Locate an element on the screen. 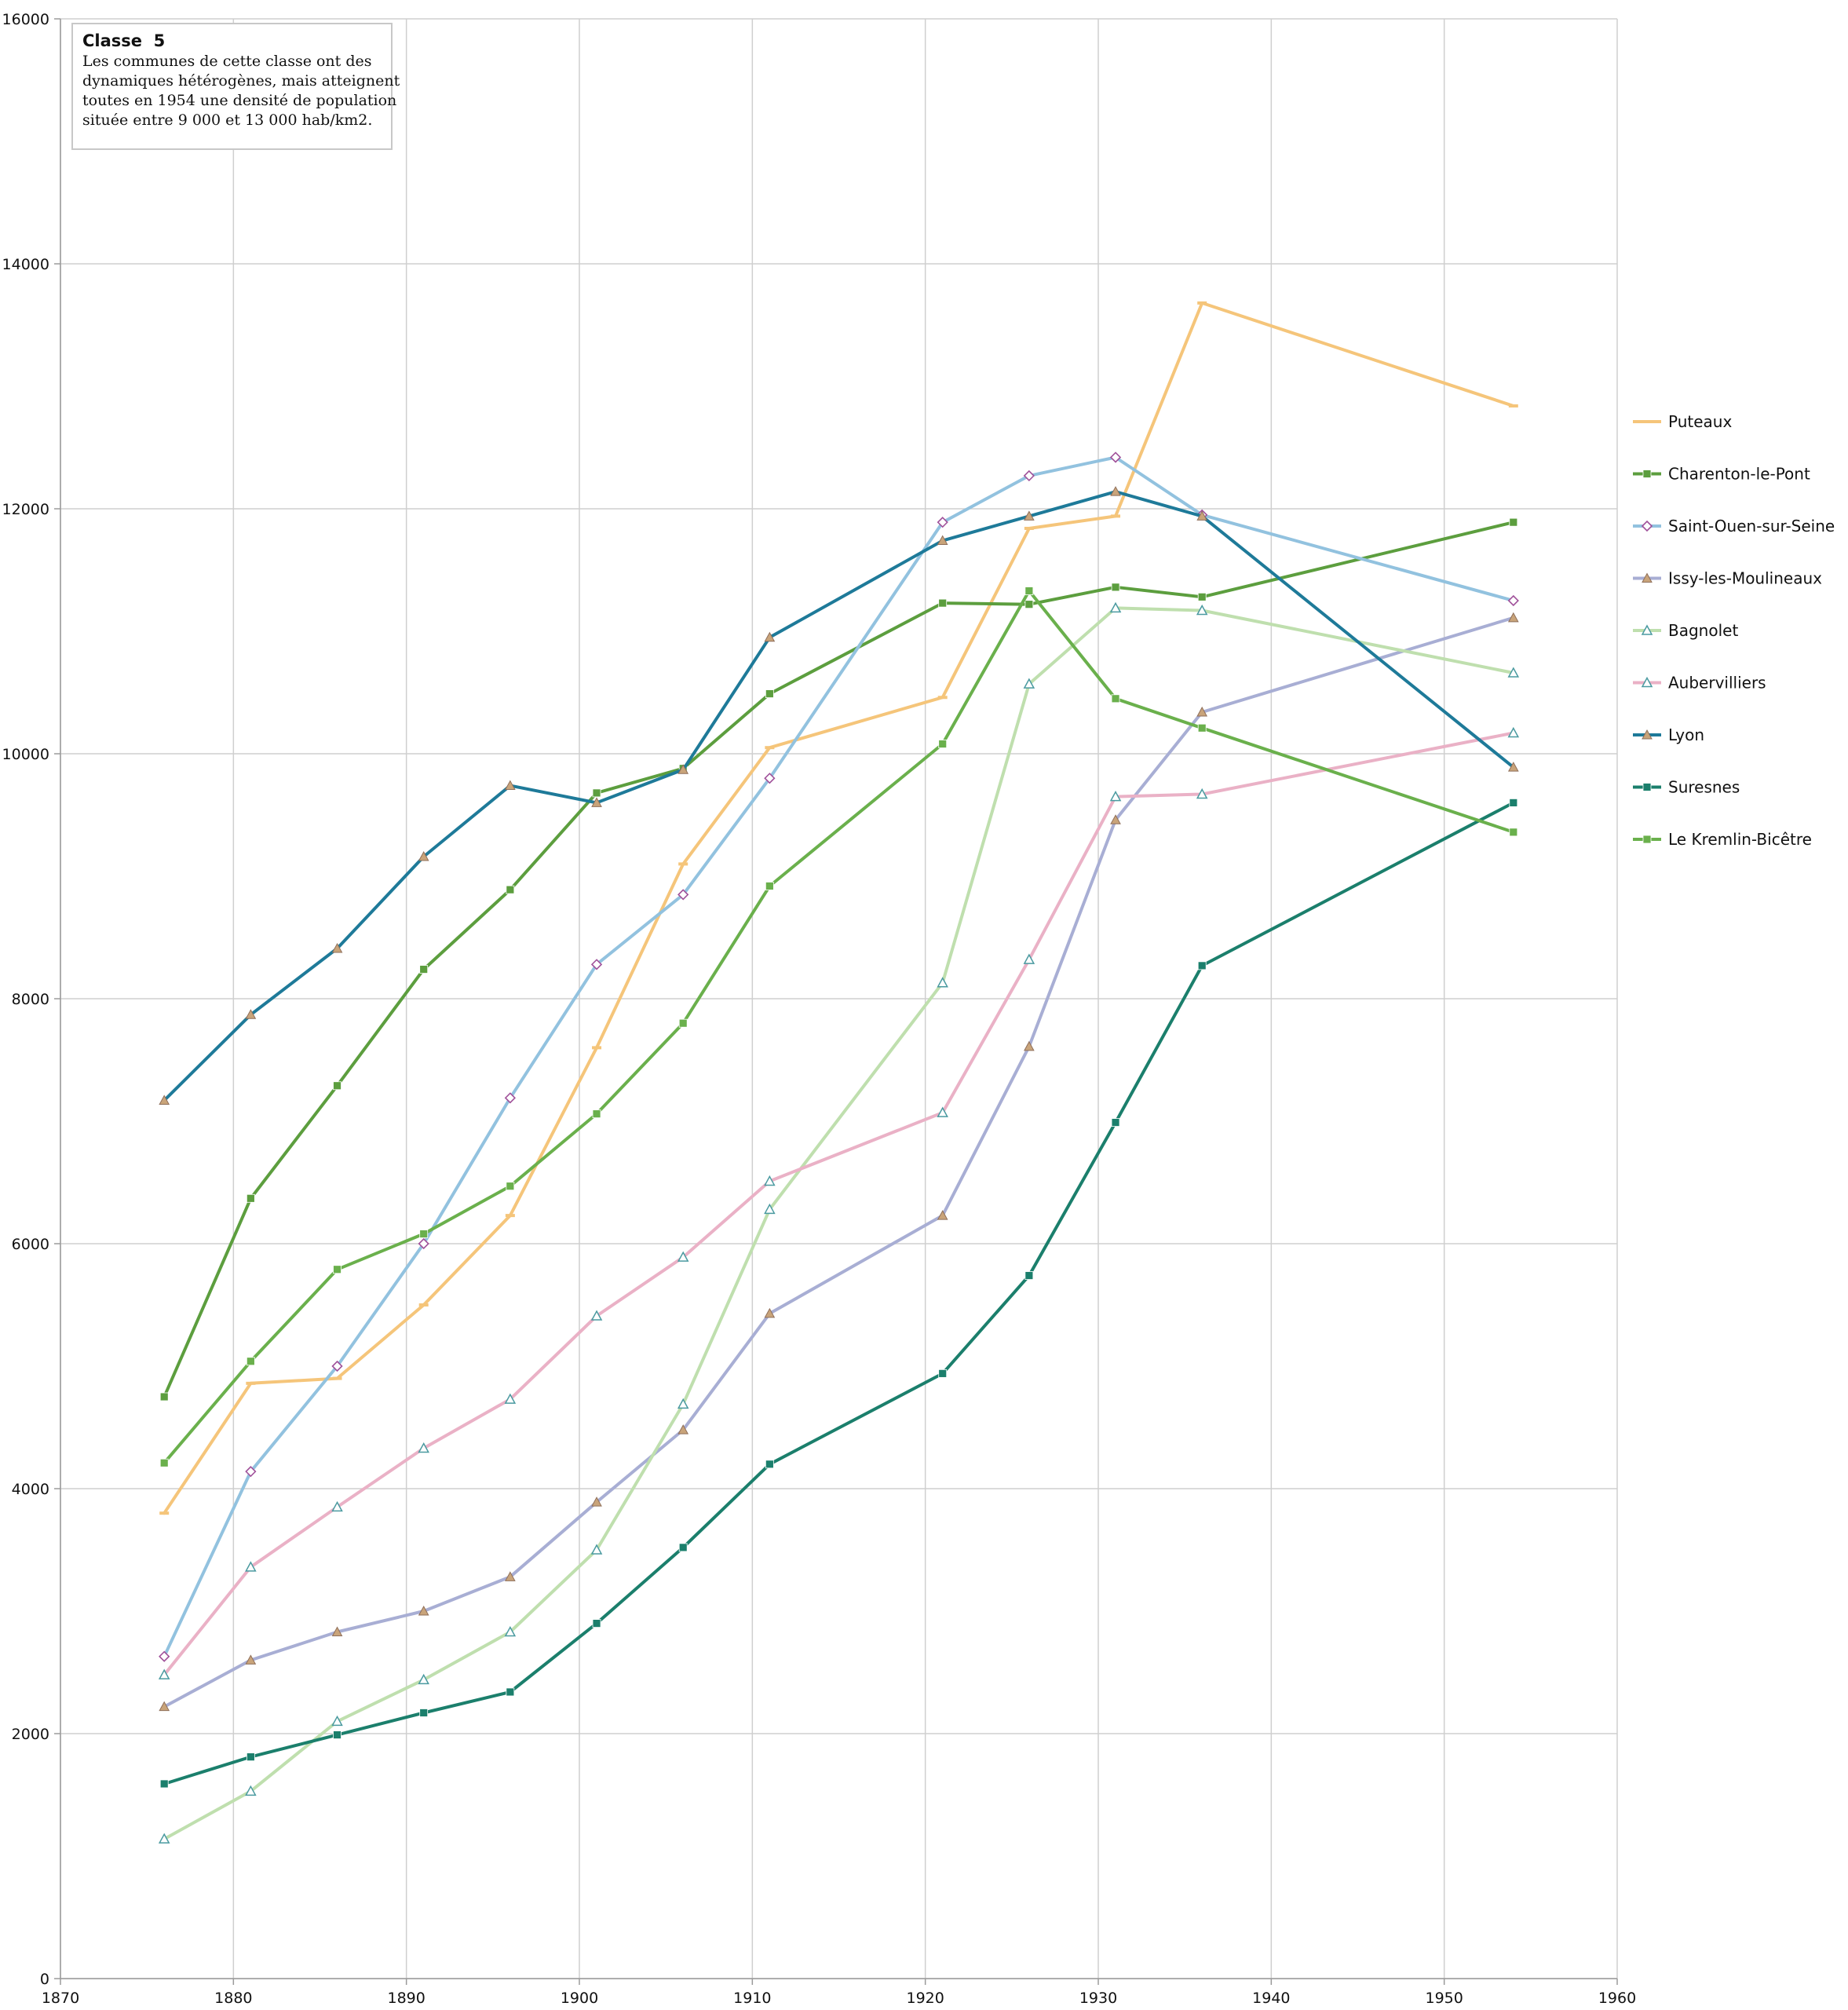  legend-label: Saint-Ouen-sur-Seine is located at coordinates (1751, 526).